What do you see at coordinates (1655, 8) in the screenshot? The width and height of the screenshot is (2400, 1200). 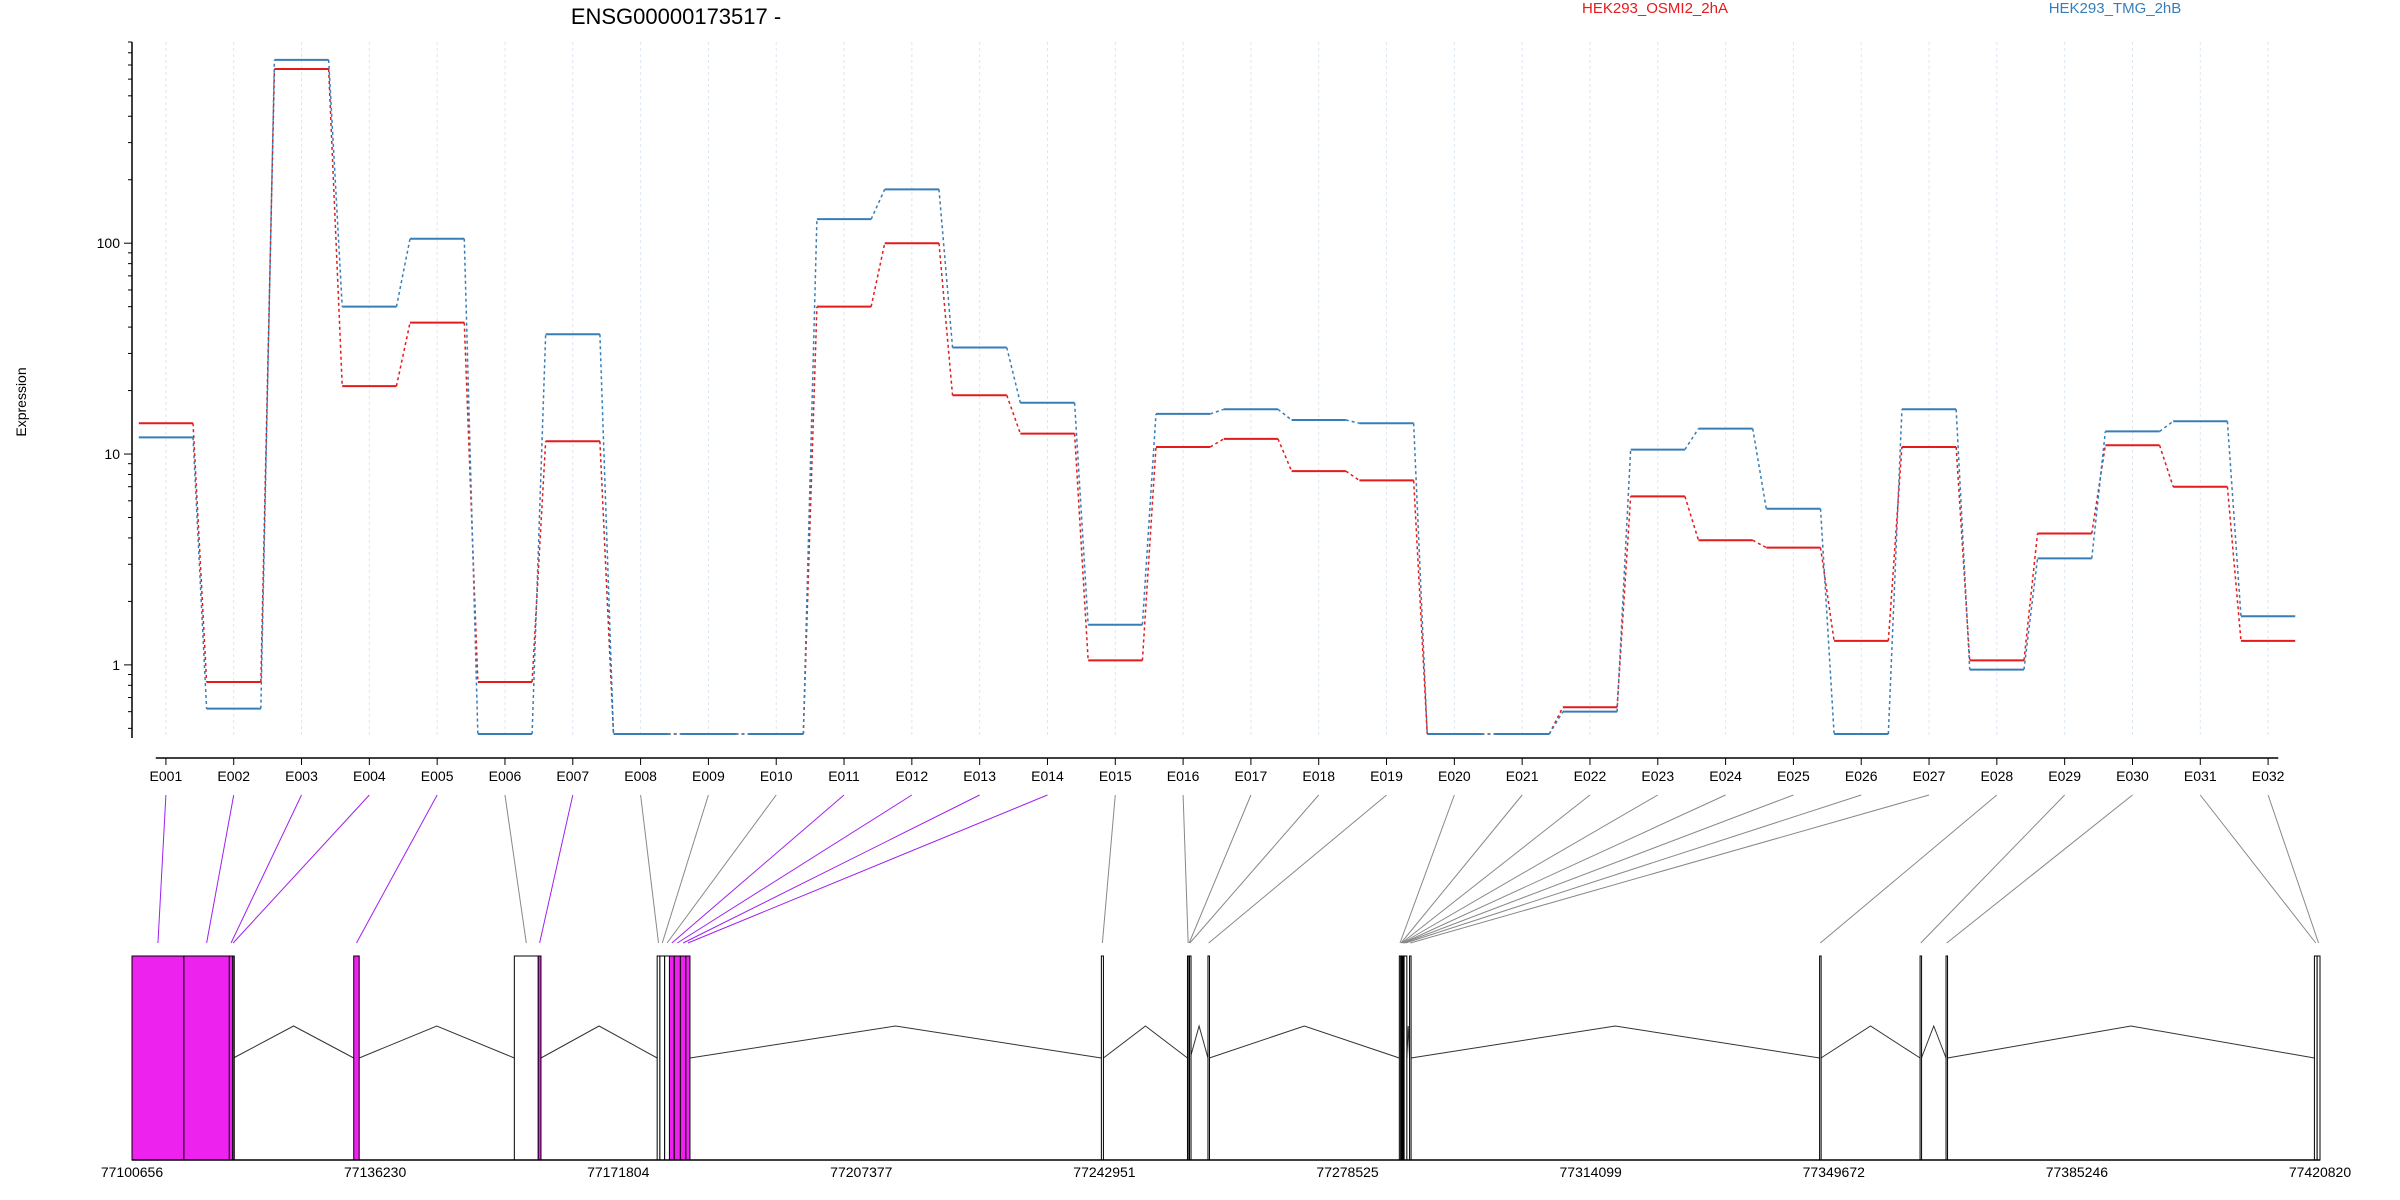 I see `legend-entry-osmi2: HEK293_OSMI2_2hA` at bounding box center [1655, 8].